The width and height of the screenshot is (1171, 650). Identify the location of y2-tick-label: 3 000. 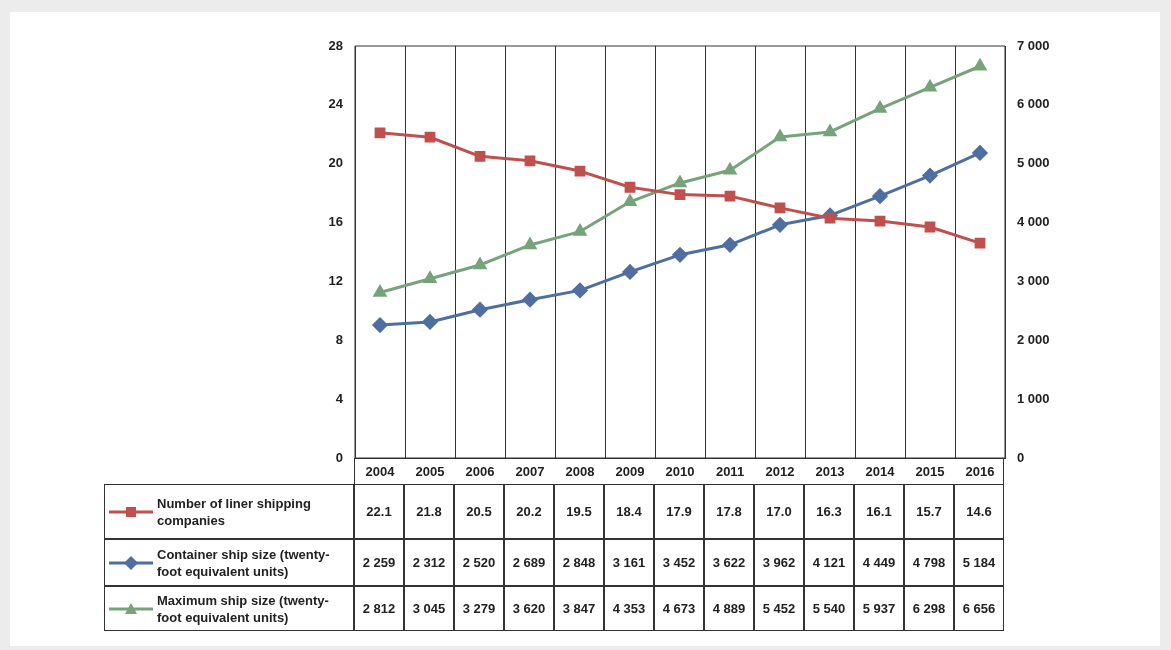
(1033, 281).